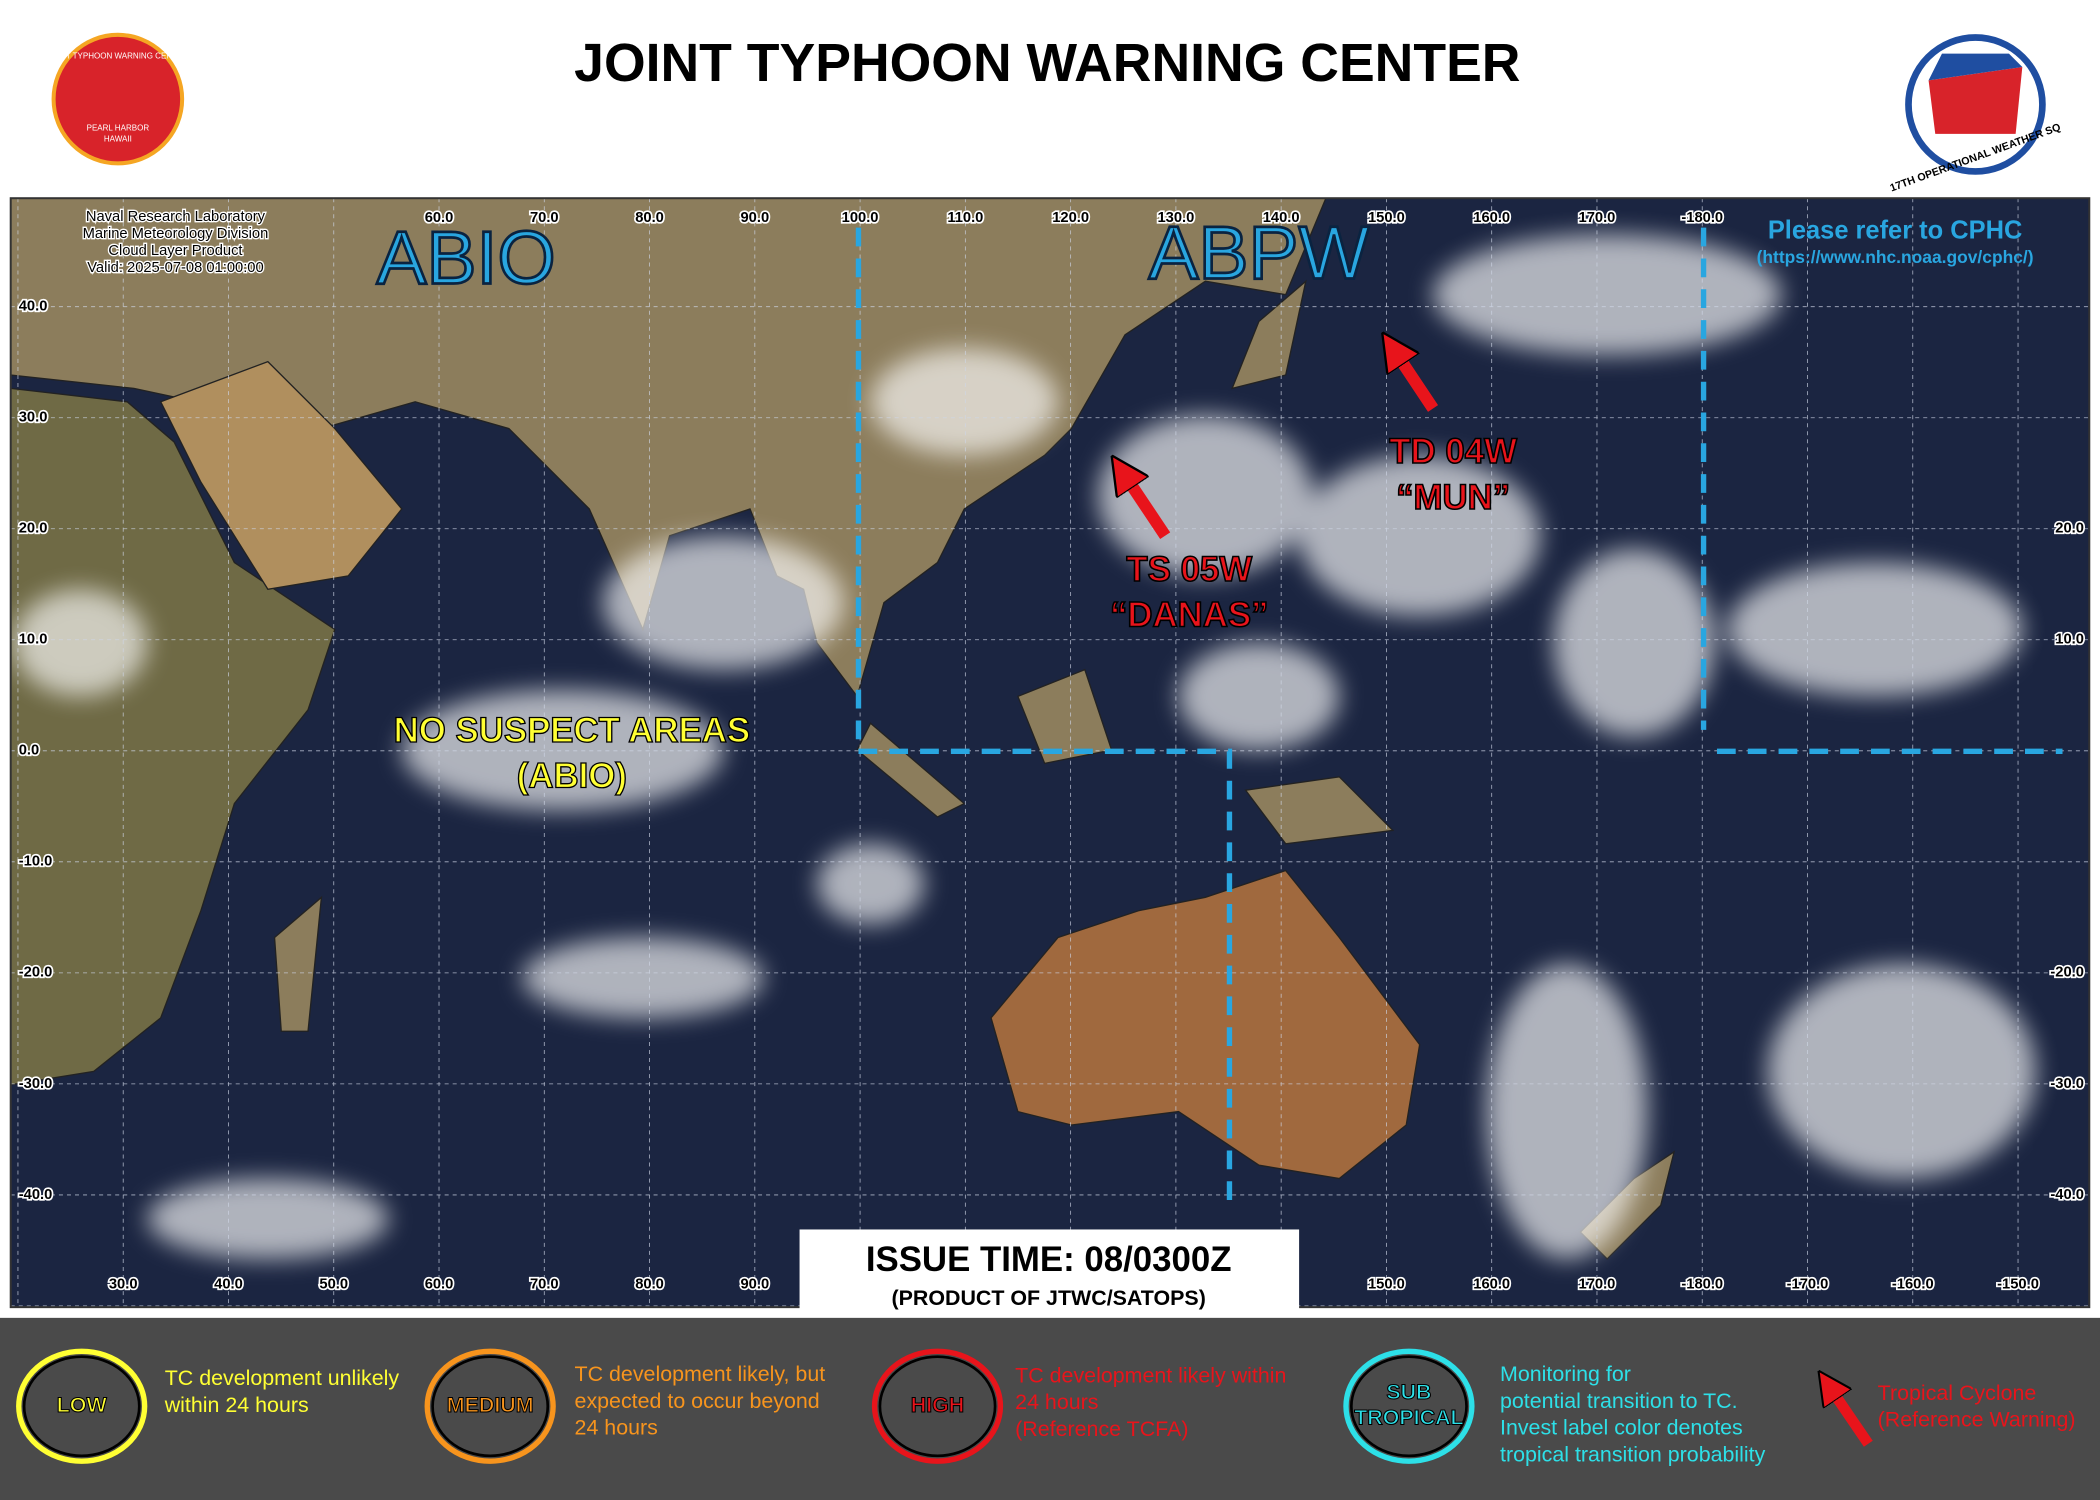 This screenshot has height=1500, width=2100. I want to click on legend-badge-label: MEDIUM, so click(490, 1405).